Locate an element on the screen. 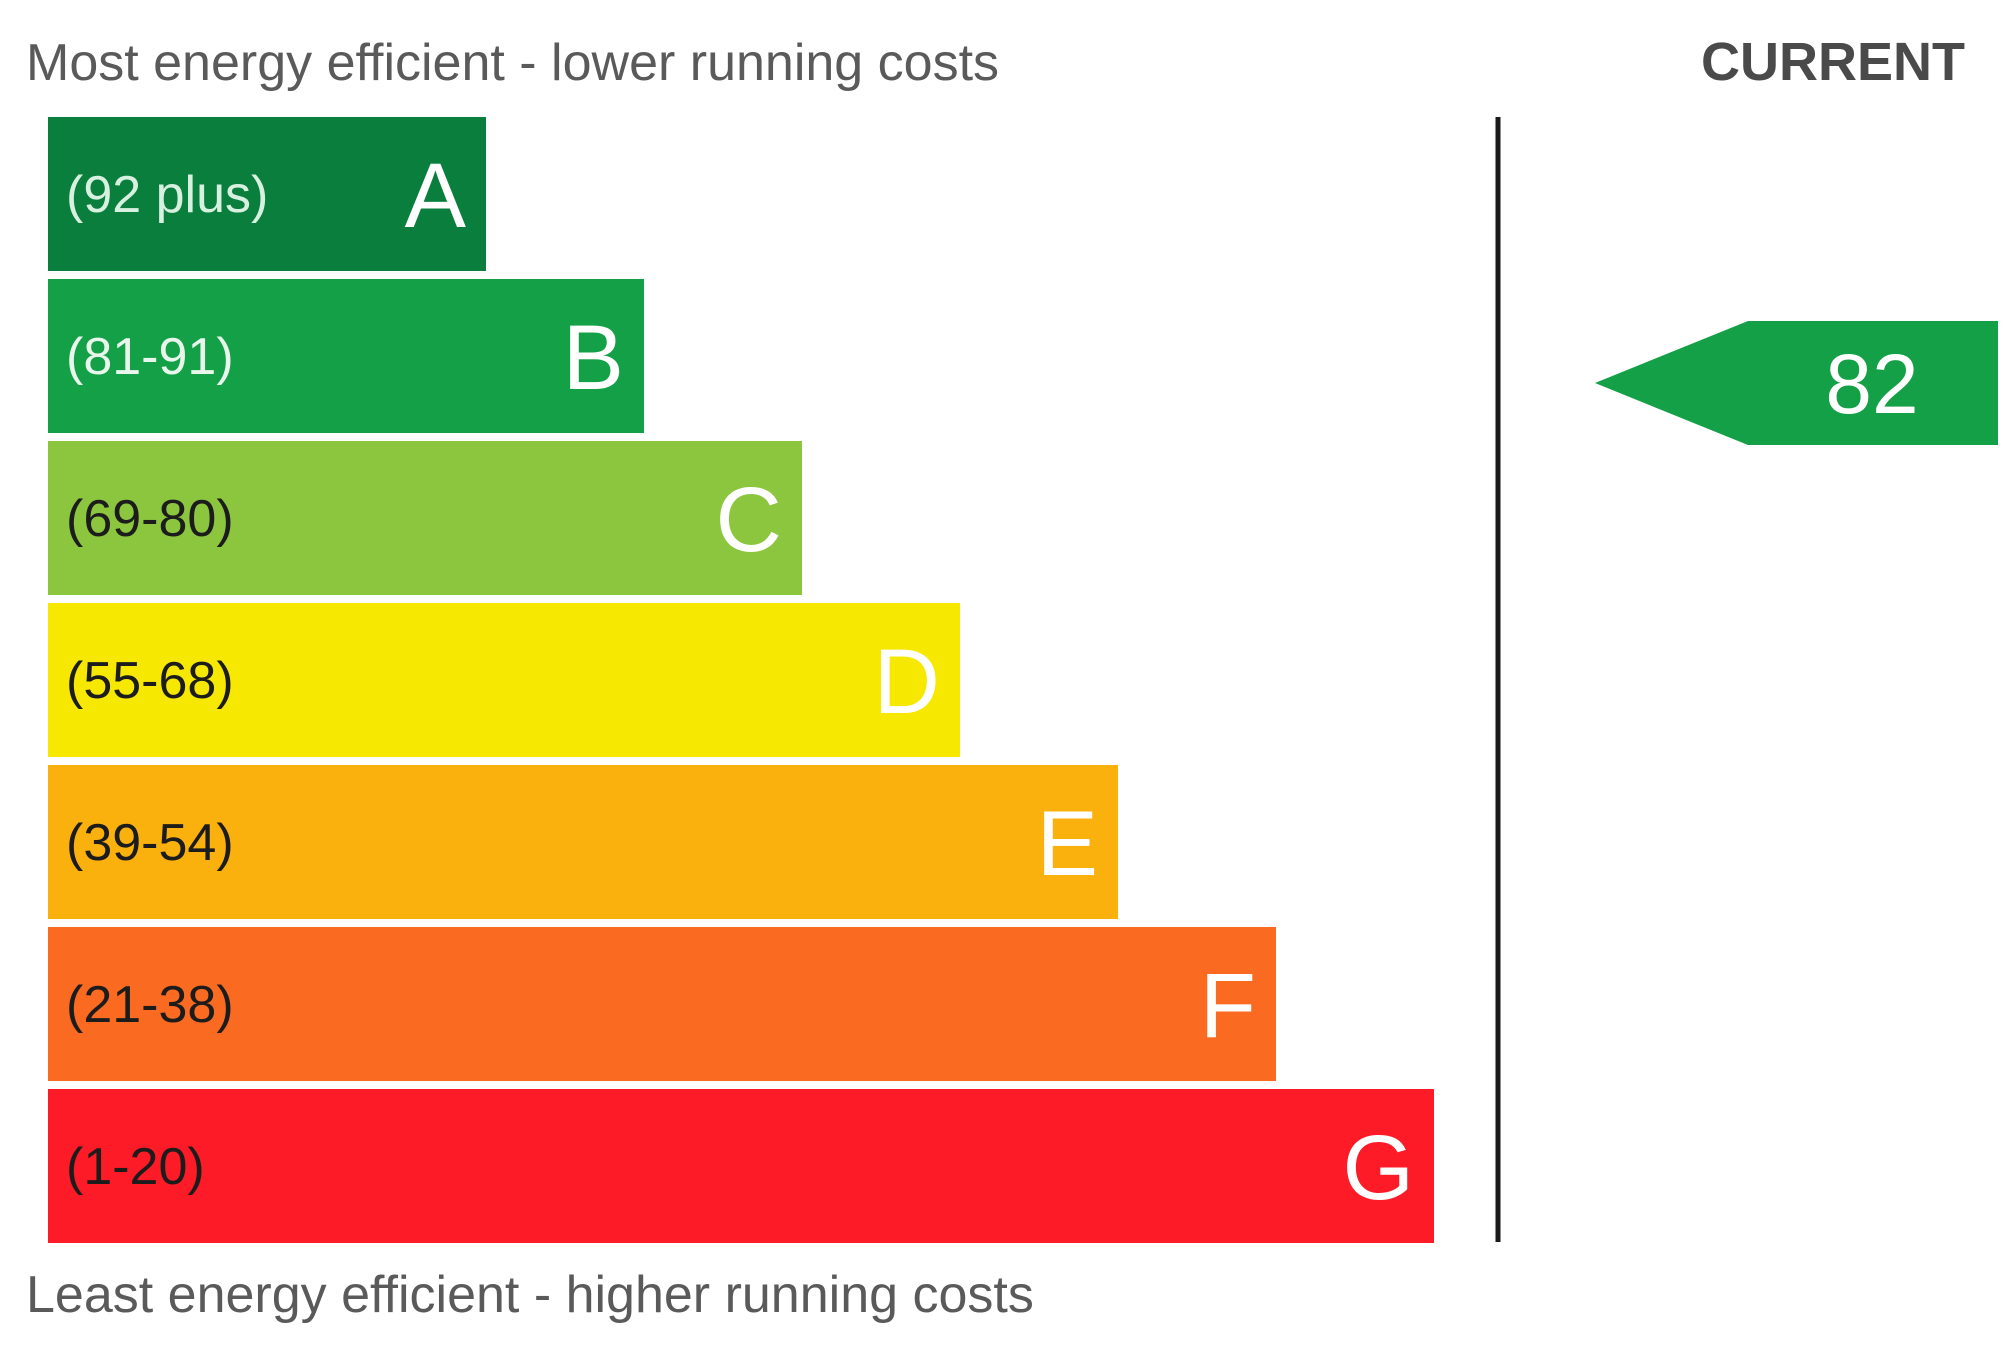 This screenshot has height=1346, width=2011. current-rating-value: 82 is located at coordinates (1871, 384).